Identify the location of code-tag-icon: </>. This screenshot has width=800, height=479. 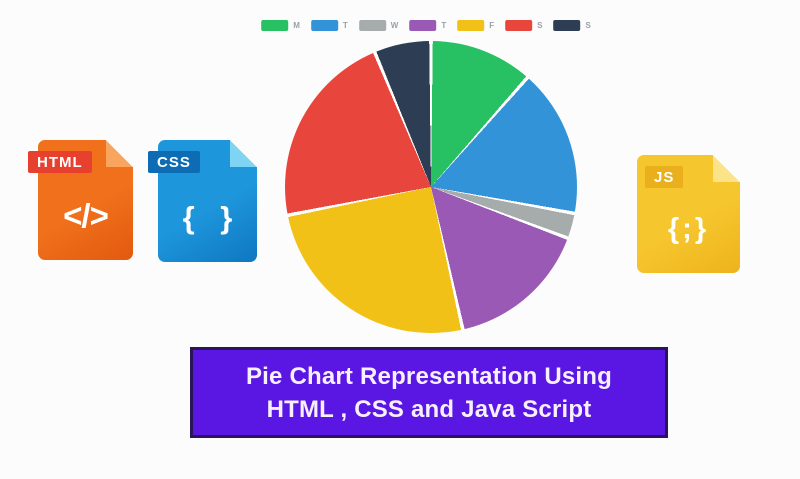
(86, 215).